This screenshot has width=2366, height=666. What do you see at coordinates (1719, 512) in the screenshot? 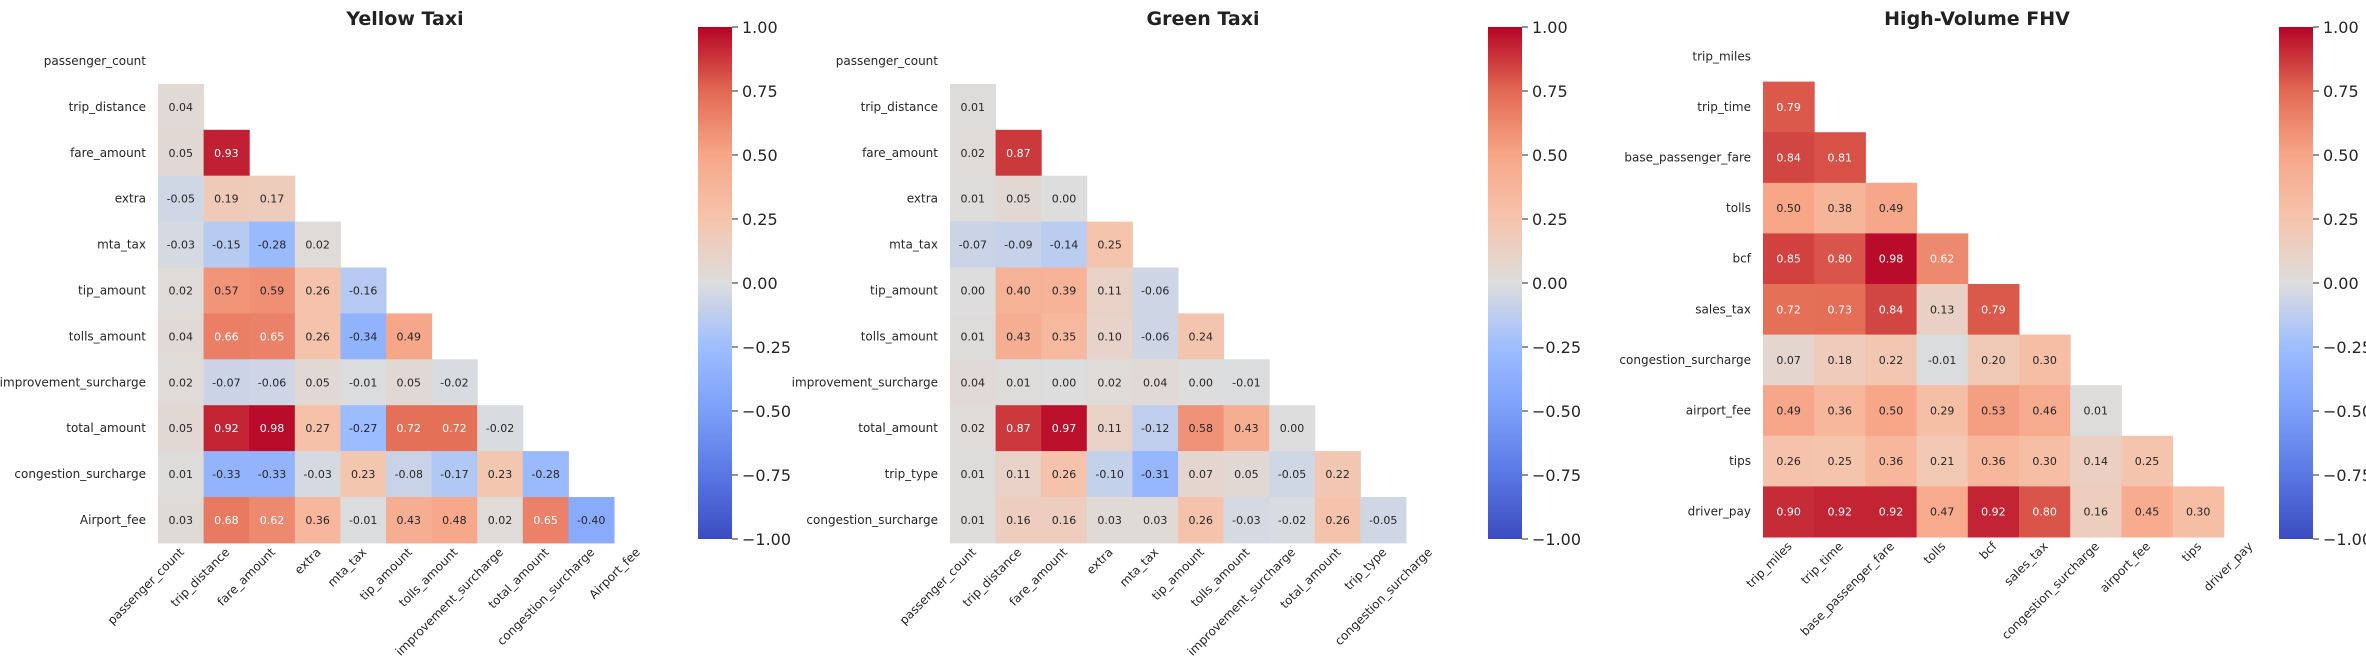
I see `row-tick-label: driver_pay` at bounding box center [1719, 512].